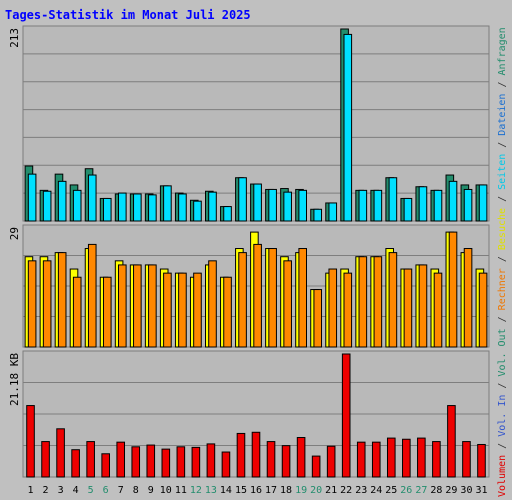 The width and height of the screenshot is (512, 500). What do you see at coordinates (502, 352) in the screenshot?
I see `legend-entry: Vol. Out` at bounding box center [502, 352].